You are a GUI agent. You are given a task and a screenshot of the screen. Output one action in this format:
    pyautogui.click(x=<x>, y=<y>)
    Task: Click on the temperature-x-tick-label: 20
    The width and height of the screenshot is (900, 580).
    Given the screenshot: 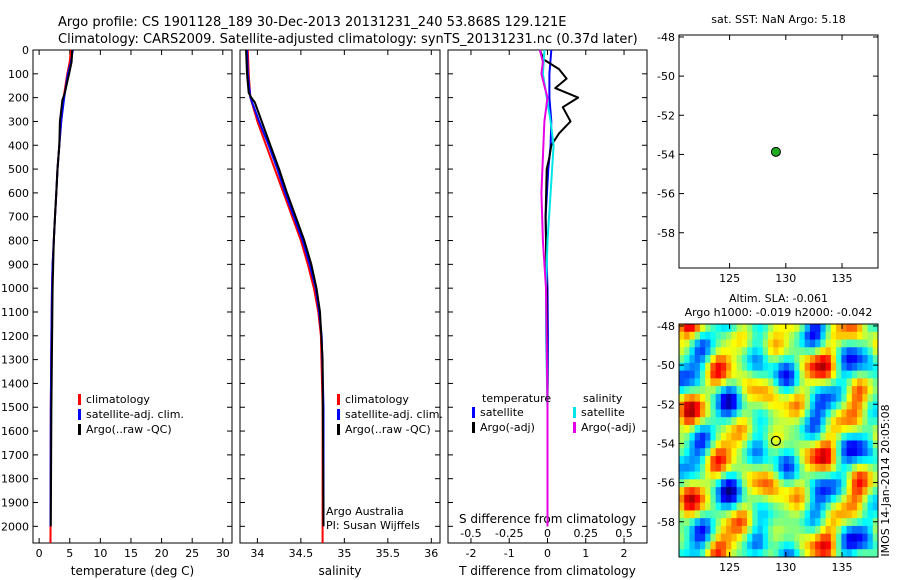 What is the action you would take?
    pyautogui.click(x=162, y=553)
    